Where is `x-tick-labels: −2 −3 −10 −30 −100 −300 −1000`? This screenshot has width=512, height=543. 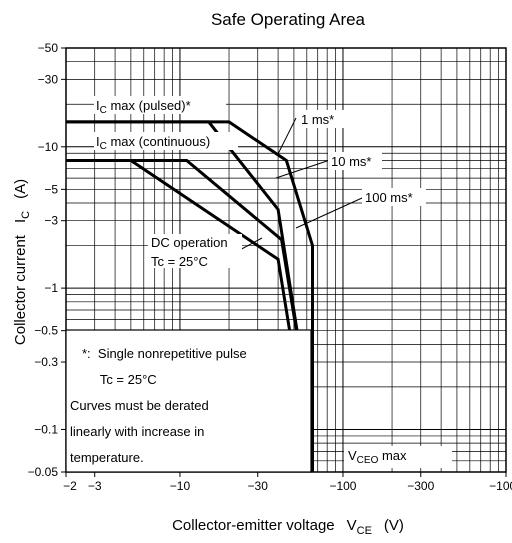 x-tick-labels: −2 −3 −10 −30 −100 −300 −1000 is located at coordinates (287, 482).